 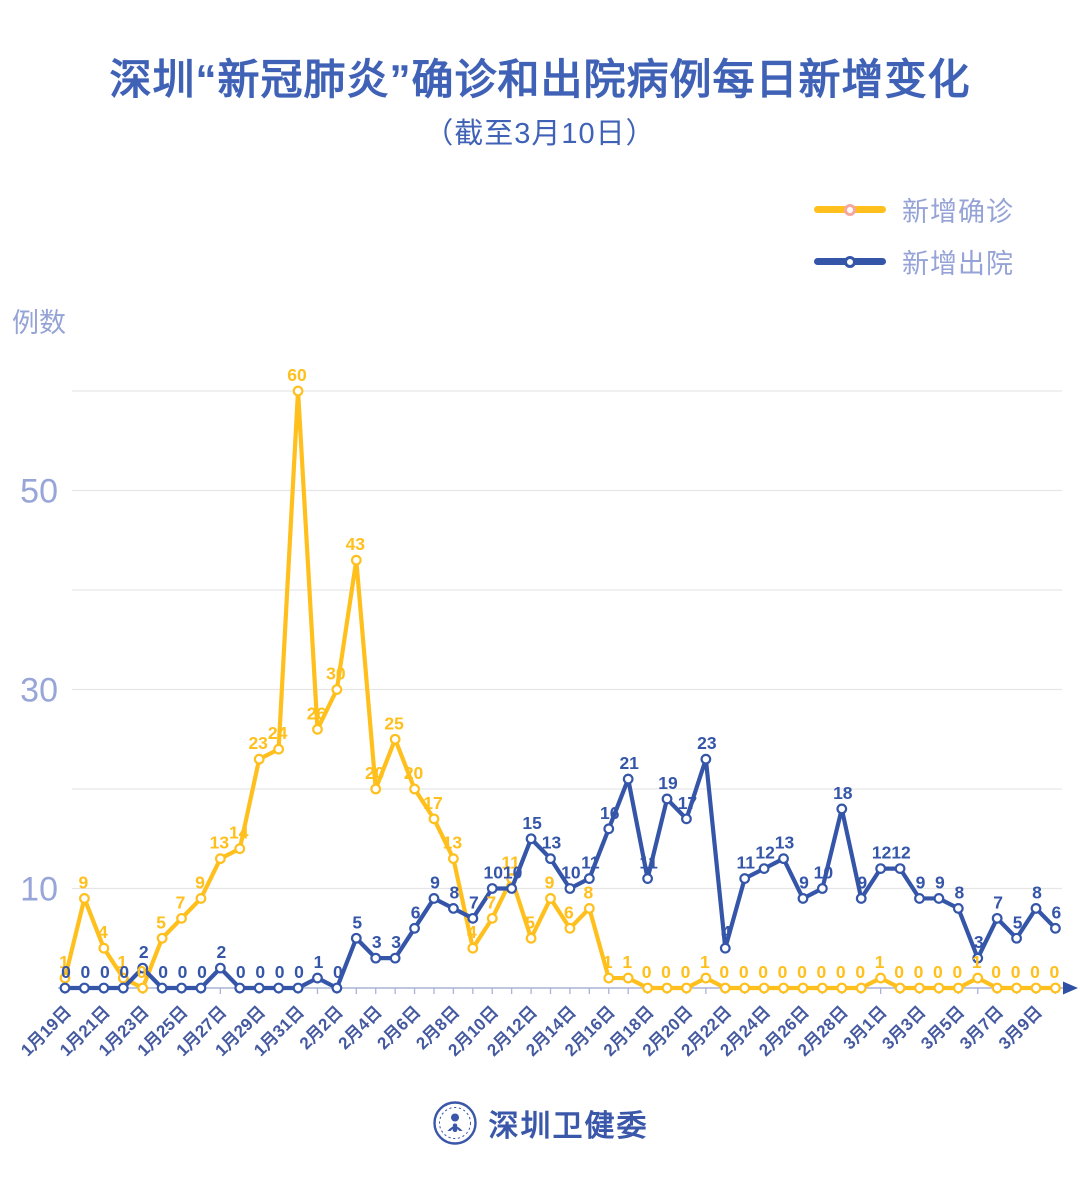 I want to click on x-tick-label: 2月6日, so click(x=399, y=1027).